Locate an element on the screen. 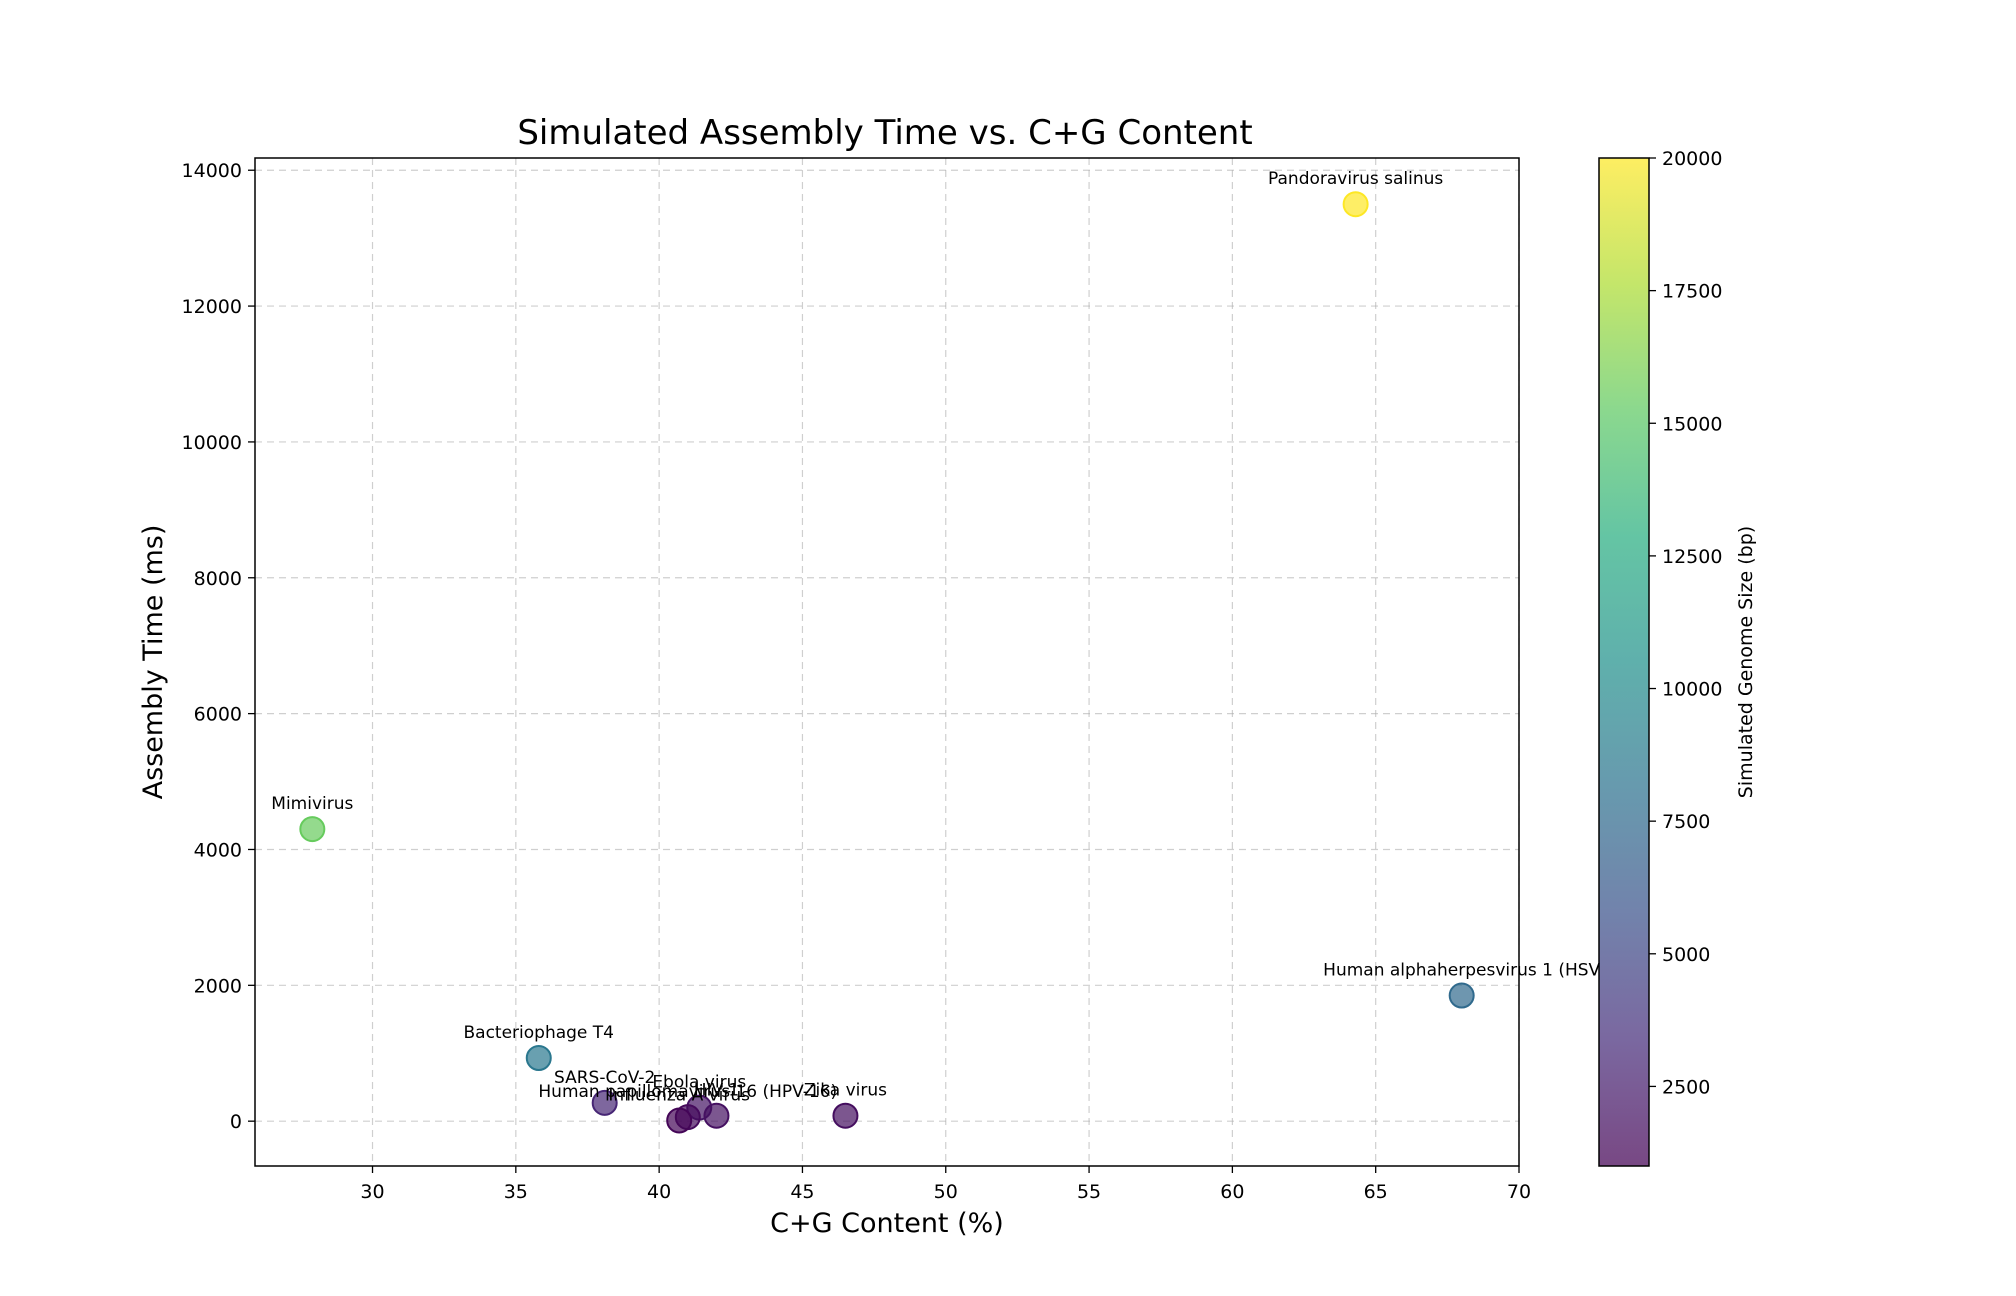  colorbar-frame is located at coordinates (1624, 662).